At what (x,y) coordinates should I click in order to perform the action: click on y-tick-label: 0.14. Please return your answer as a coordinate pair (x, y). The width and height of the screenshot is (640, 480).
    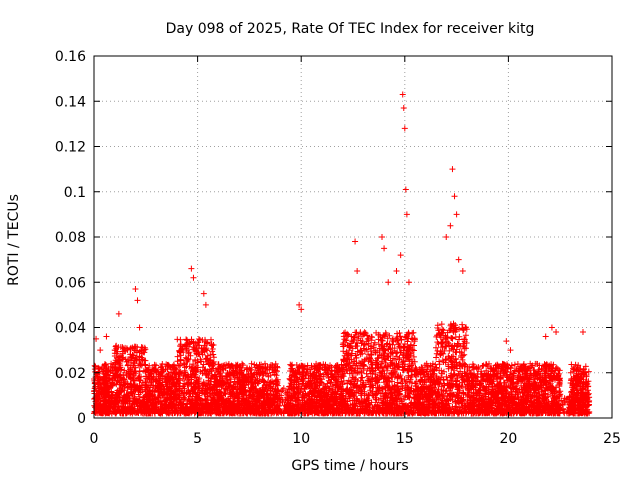
    Looking at the image, I should click on (70, 102).